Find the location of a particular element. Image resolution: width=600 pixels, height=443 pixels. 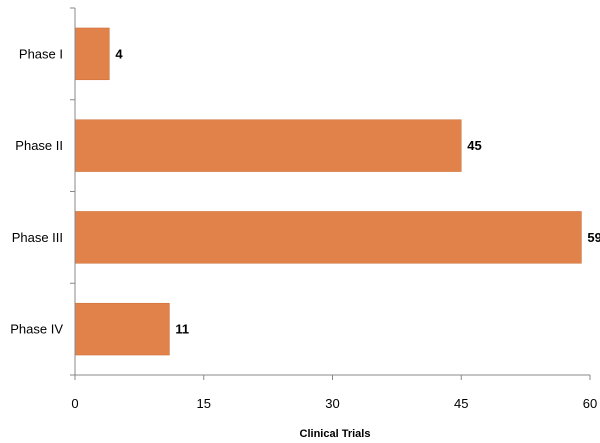

data-label: 4 is located at coordinates (119, 53).